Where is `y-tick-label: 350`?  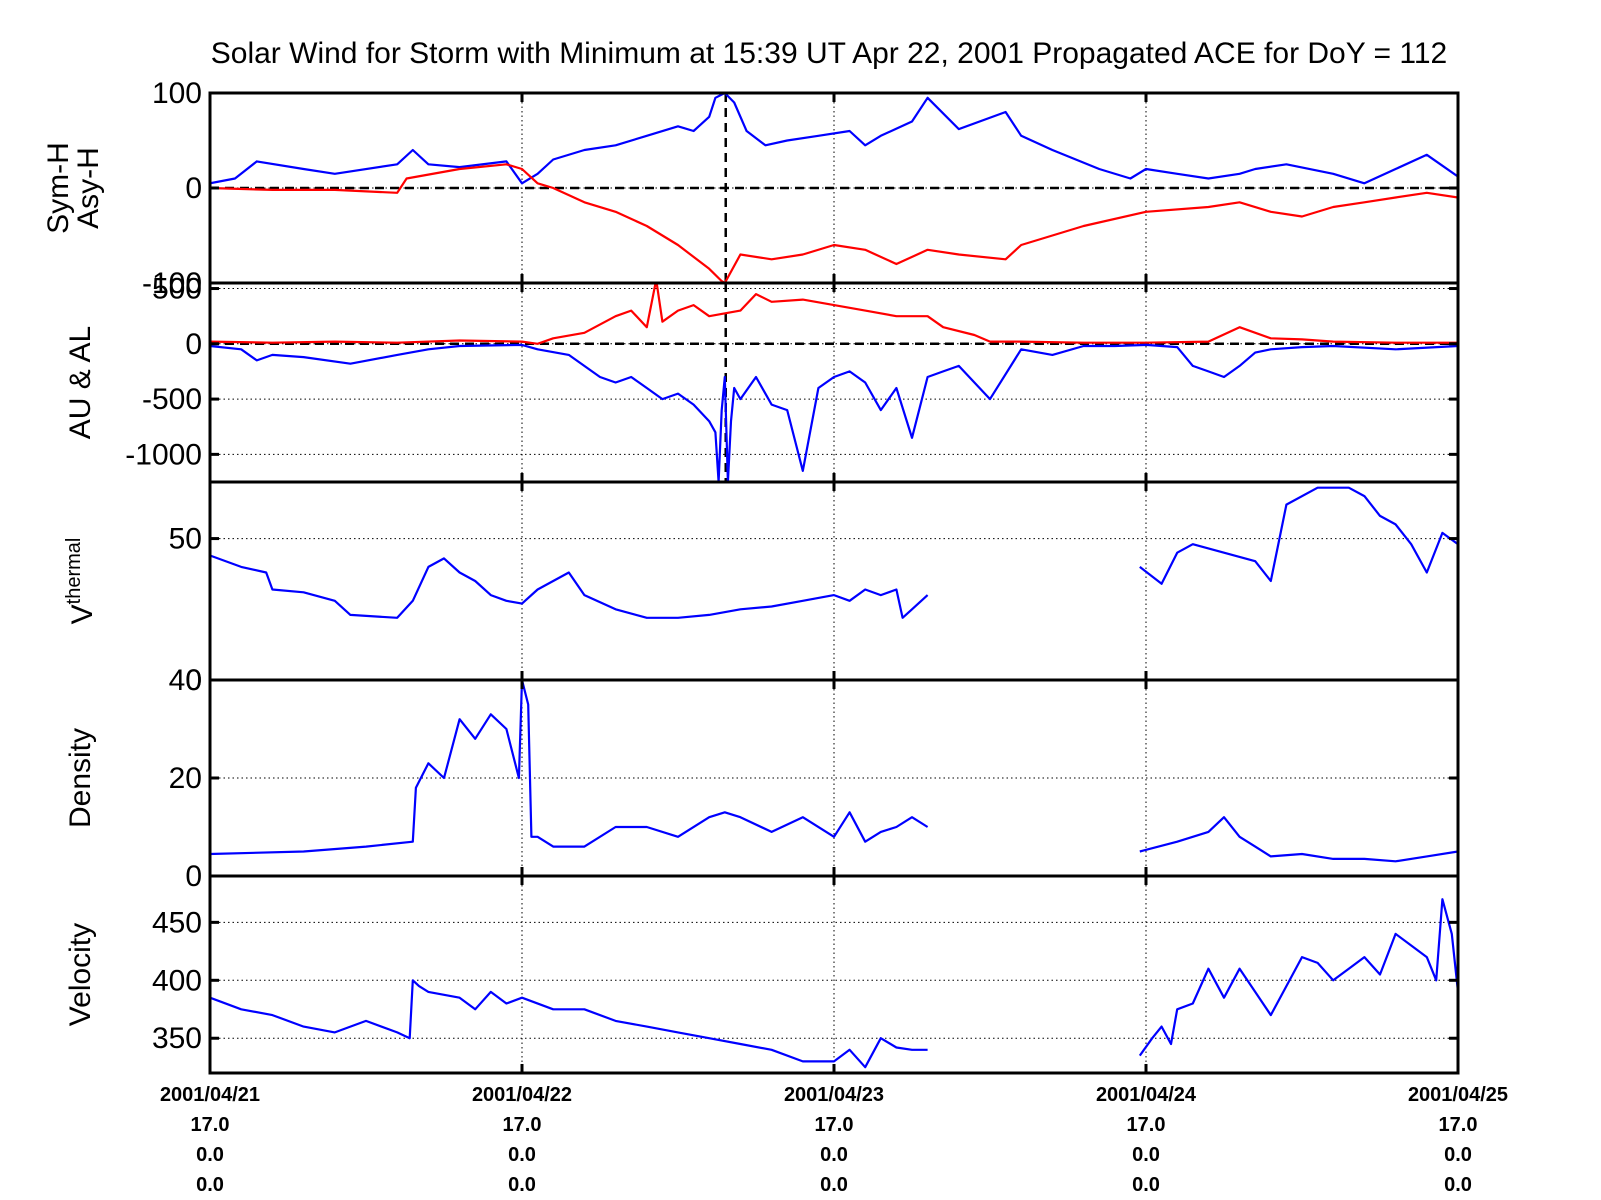 y-tick-label: 350 is located at coordinates (177, 1038).